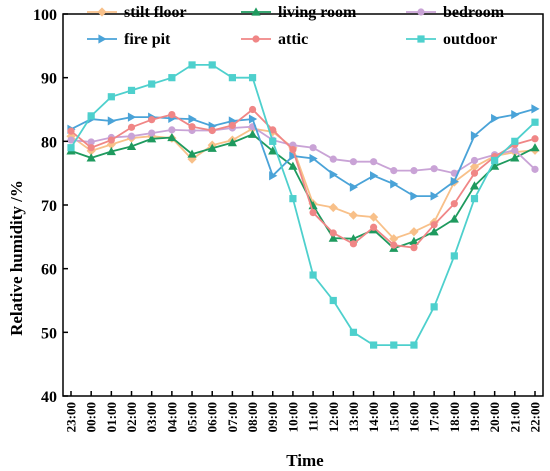 Image resolution: width=550 pixels, height=471 pixels. What do you see at coordinates (393, 417) in the screenshot?
I see `x-tick-label: 15:00` at bounding box center [393, 417].